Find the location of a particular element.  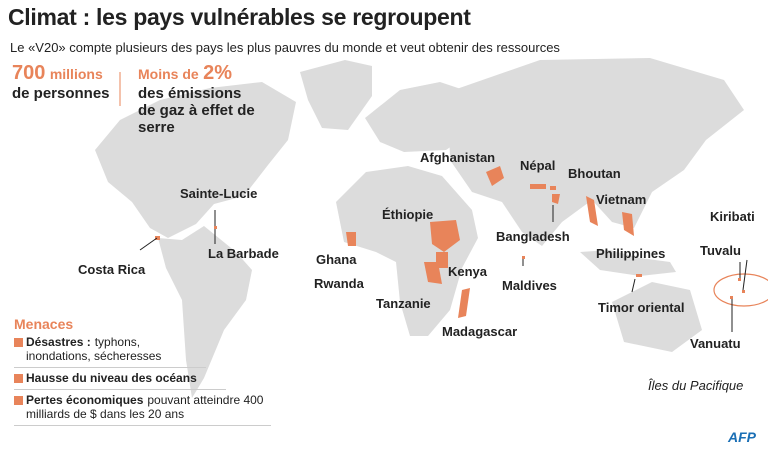

country-label: Costa Rica is located at coordinates (112, 269).